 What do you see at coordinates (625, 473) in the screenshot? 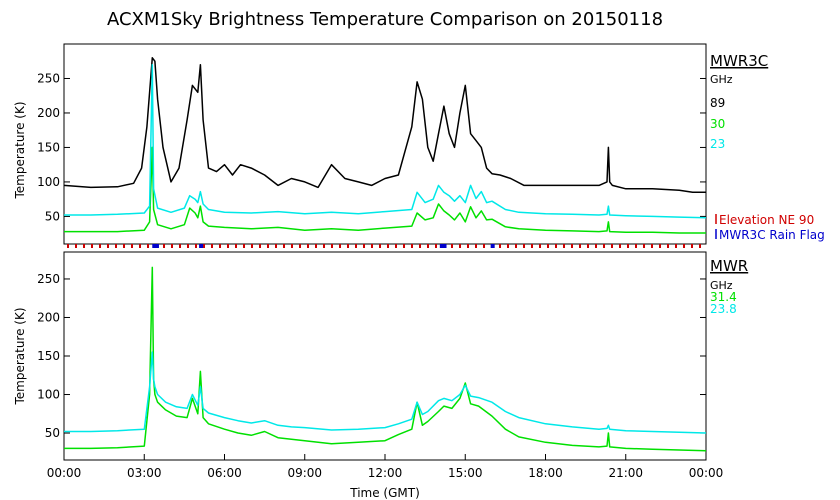
I see `x-tick-label: 21:00` at bounding box center [625, 473].